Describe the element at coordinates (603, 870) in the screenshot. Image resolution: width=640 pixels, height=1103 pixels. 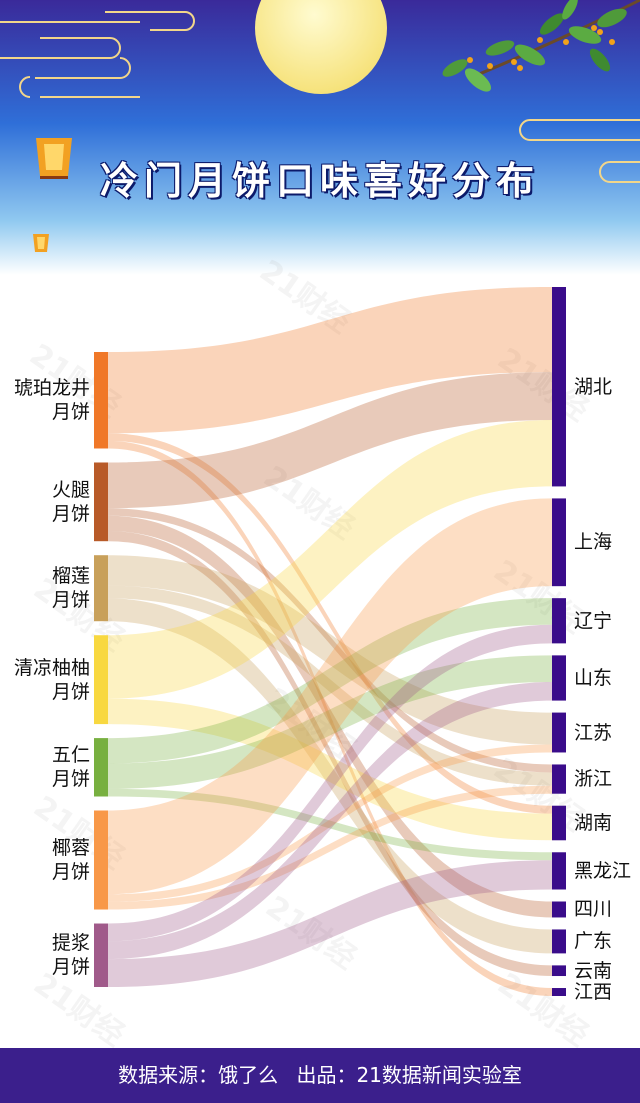
I see `target-node-label: 黑龙江` at that location.